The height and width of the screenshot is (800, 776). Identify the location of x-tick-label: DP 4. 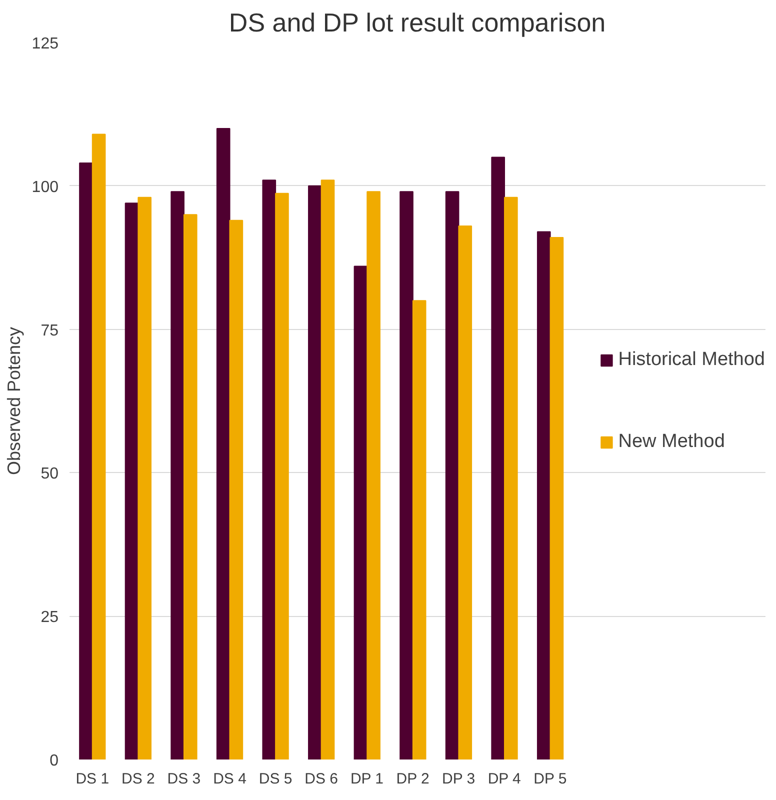
(504, 779).